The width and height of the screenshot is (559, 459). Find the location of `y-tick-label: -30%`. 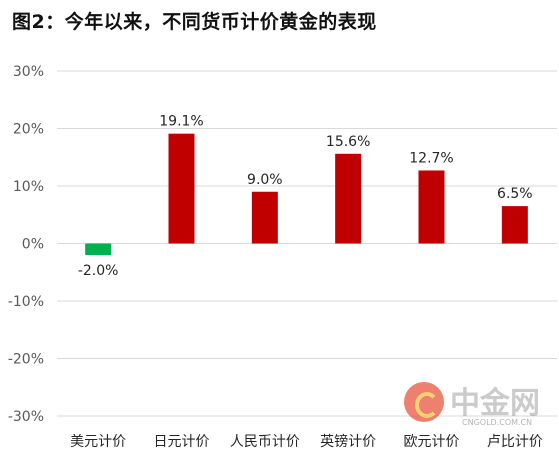

y-tick-label: -30% is located at coordinates (26, 417).